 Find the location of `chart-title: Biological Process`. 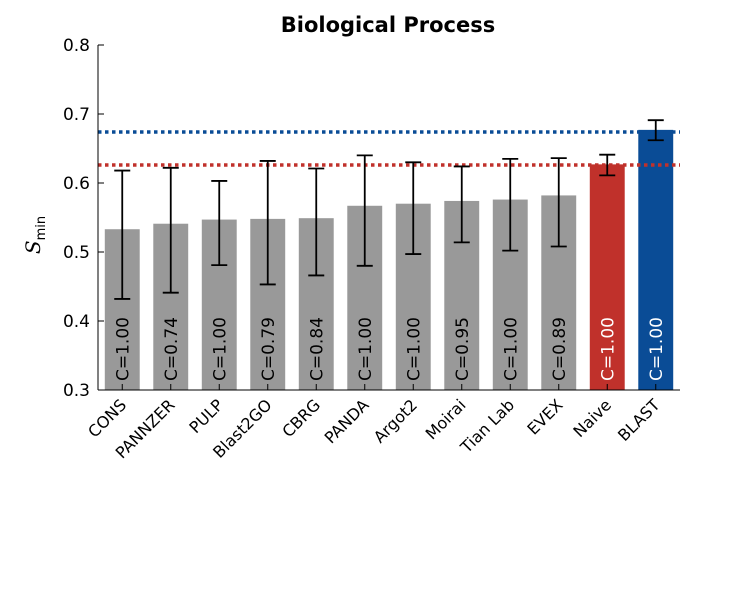

chart-title: Biological Process is located at coordinates (388, 25).